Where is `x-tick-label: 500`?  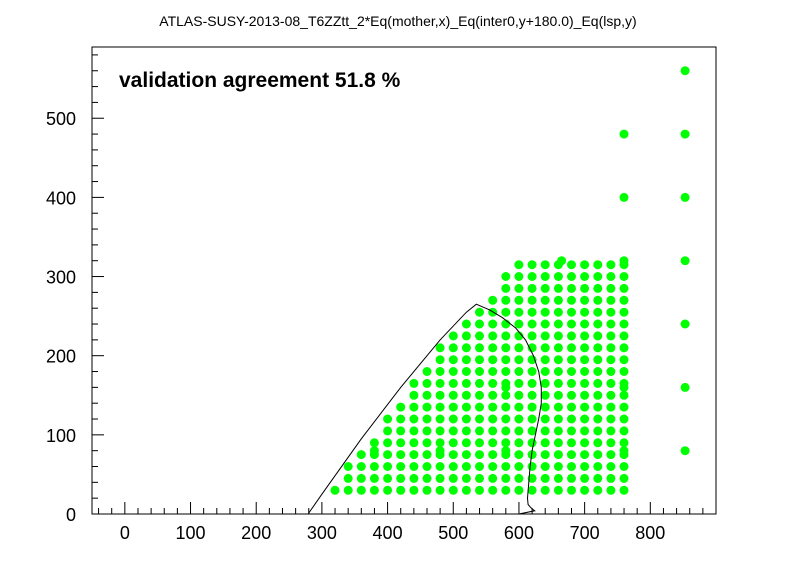 x-tick-label: 500 is located at coordinates (453, 533).